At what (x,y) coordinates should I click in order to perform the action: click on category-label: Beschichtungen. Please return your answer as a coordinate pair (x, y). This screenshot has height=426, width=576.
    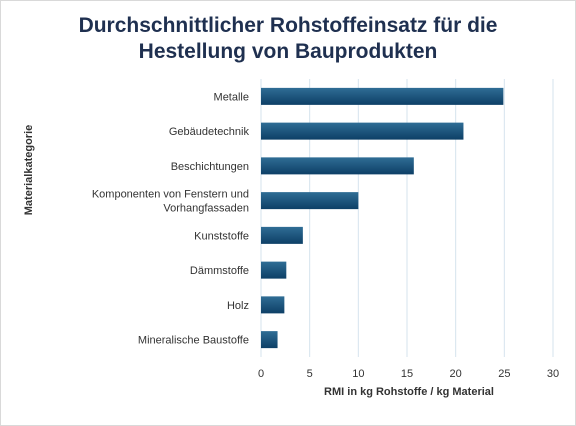
    Looking at the image, I should click on (210, 167).